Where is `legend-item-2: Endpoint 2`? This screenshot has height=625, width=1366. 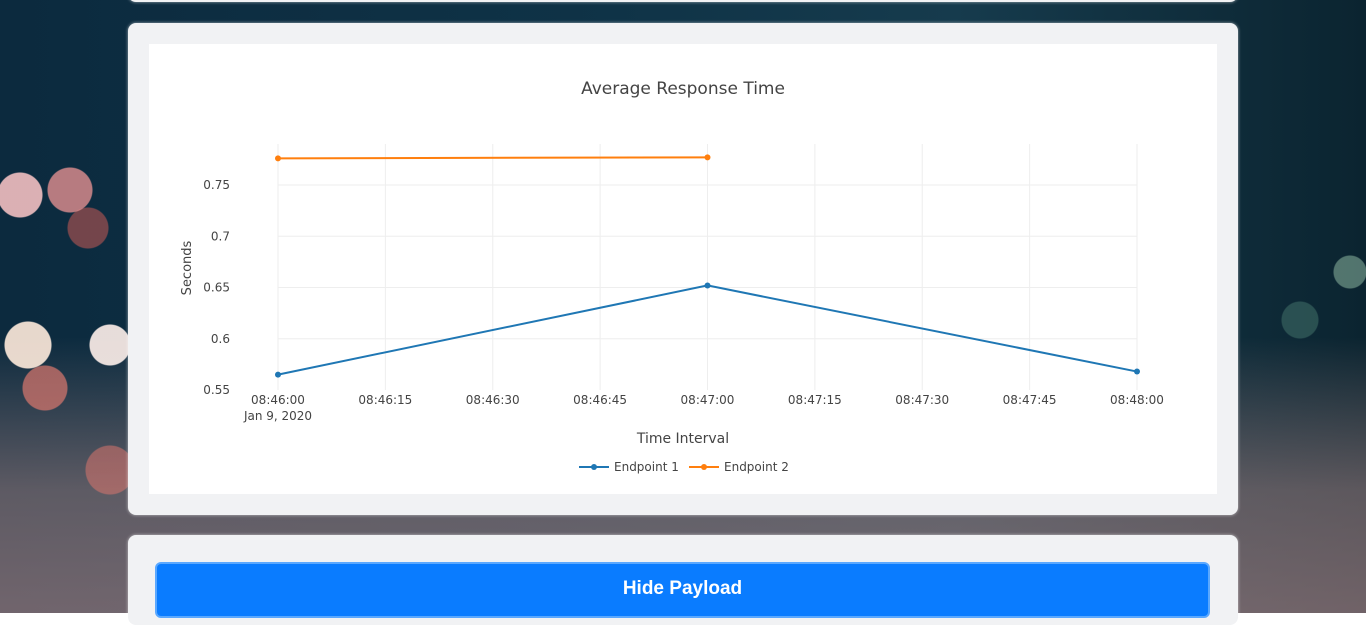 legend-item-2: Endpoint 2 is located at coordinates (739, 467).